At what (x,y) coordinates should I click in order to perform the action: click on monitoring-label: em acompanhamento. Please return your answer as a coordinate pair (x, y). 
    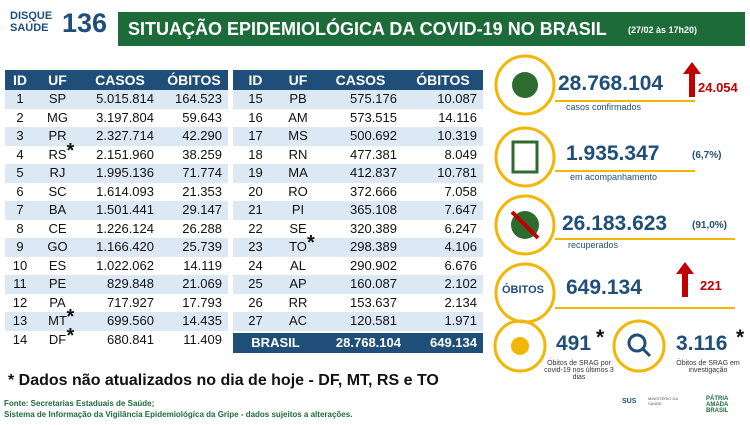
    Looking at the image, I should click on (614, 177).